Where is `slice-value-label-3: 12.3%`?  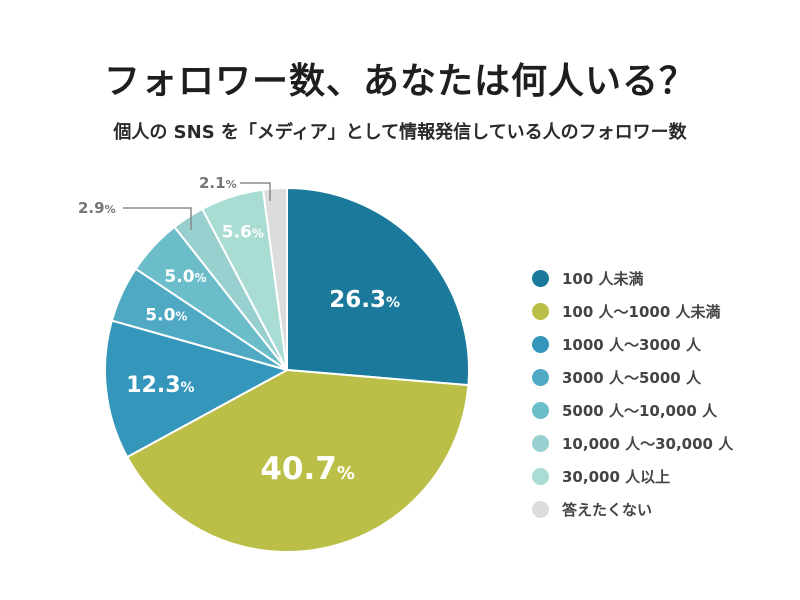 slice-value-label-3: 12.3% is located at coordinates (160, 385).